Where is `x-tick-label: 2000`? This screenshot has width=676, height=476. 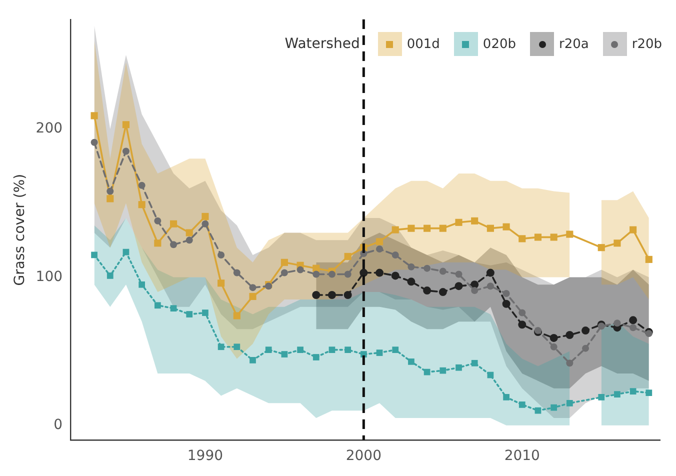
x-tick-label: 2000 is located at coordinates (364, 456).